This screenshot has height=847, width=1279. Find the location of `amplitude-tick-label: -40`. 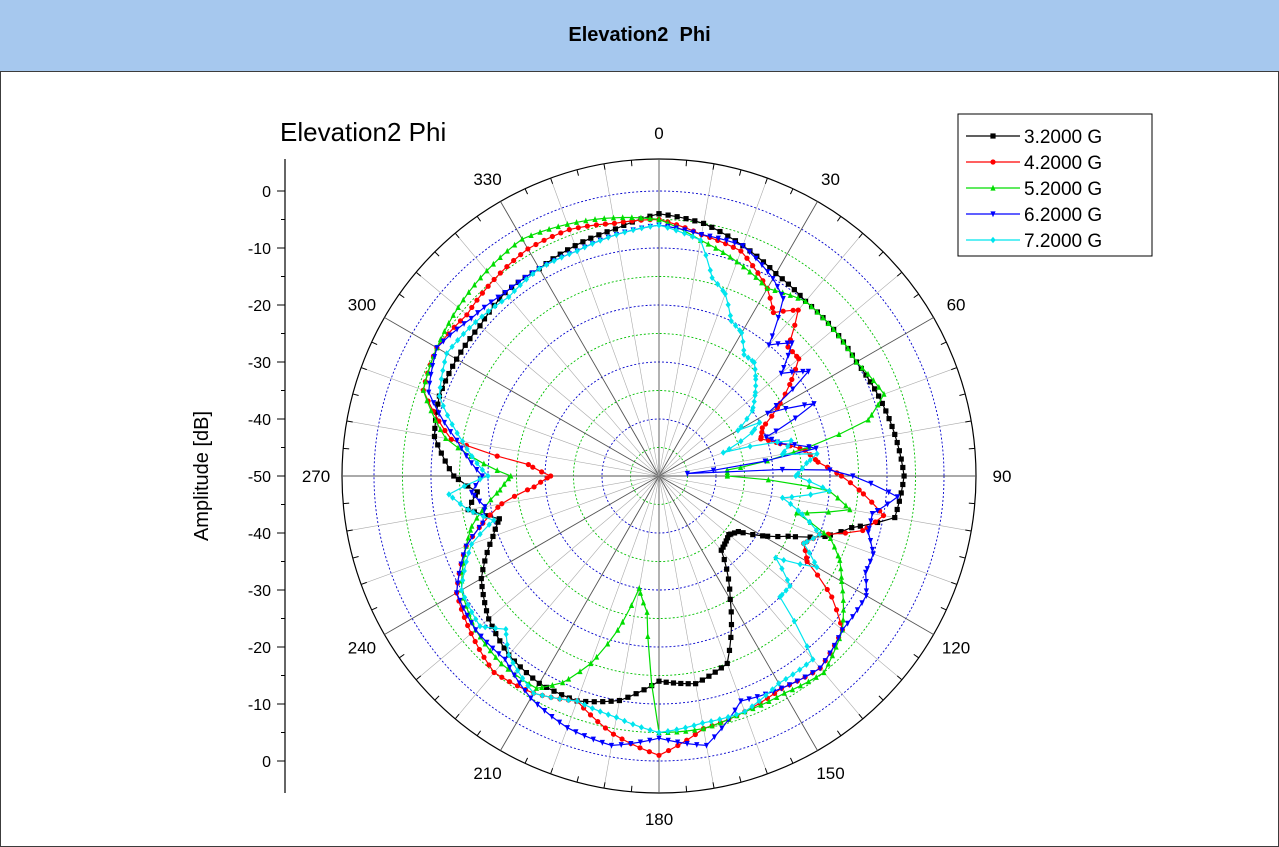

amplitude-tick-label: -40 is located at coordinates (259, 420).